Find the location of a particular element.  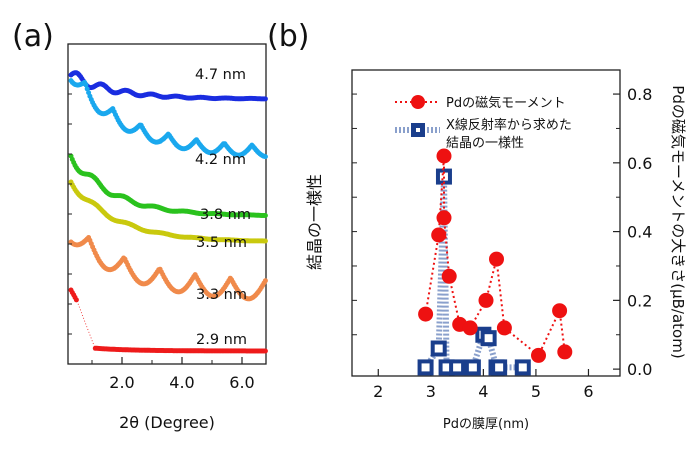

legend-moment-marker is located at coordinates (418, 102).